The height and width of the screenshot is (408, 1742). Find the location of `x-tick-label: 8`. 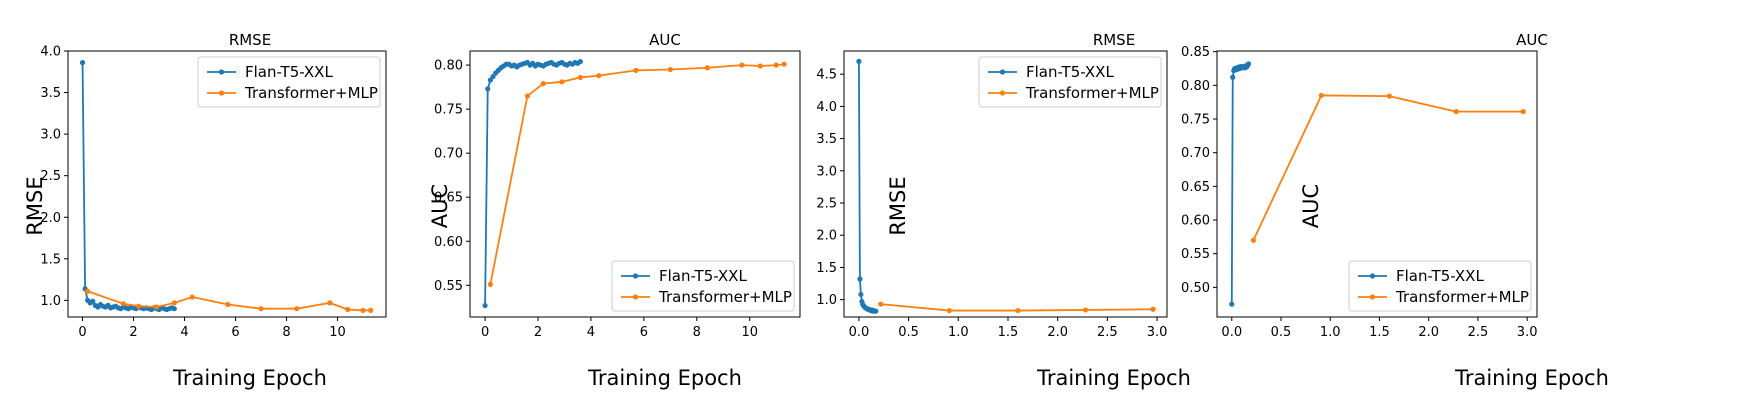

x-tick-label: 8 is located at coordinates (286, 332).